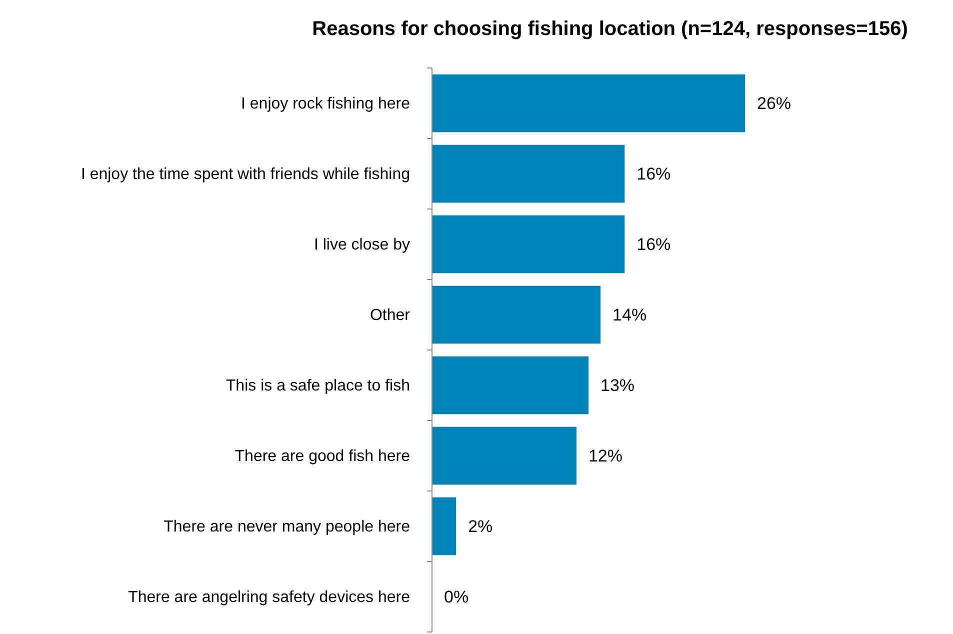  I want to click on data-label: 2%, so click(480, 526).